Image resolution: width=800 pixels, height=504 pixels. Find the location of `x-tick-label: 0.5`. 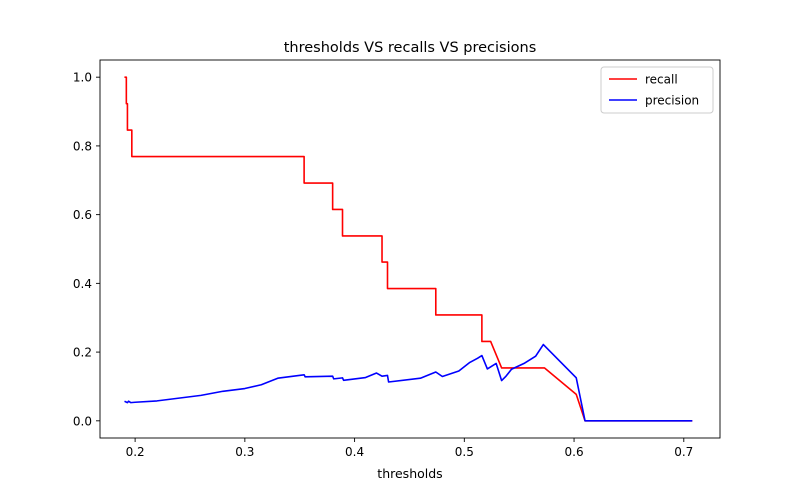

x-tick-label: 0.5 is located at coordinates (464, 452).